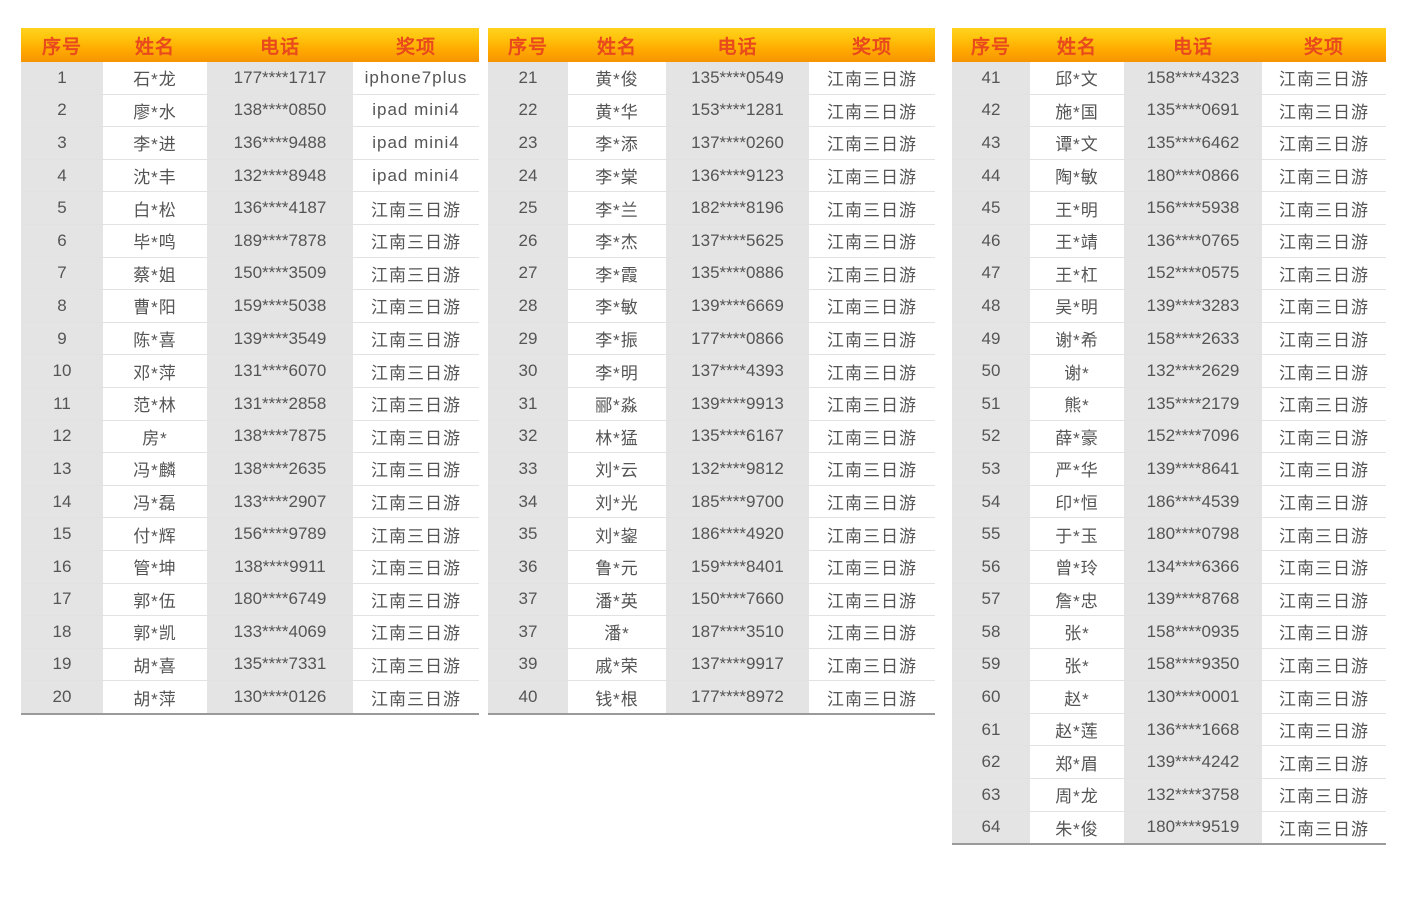 Image resolution: width=1419 pixels, height=900 pixels. I want to click on table-header-3: 序号 姓名 电话 奖项, so click(1169, 45).